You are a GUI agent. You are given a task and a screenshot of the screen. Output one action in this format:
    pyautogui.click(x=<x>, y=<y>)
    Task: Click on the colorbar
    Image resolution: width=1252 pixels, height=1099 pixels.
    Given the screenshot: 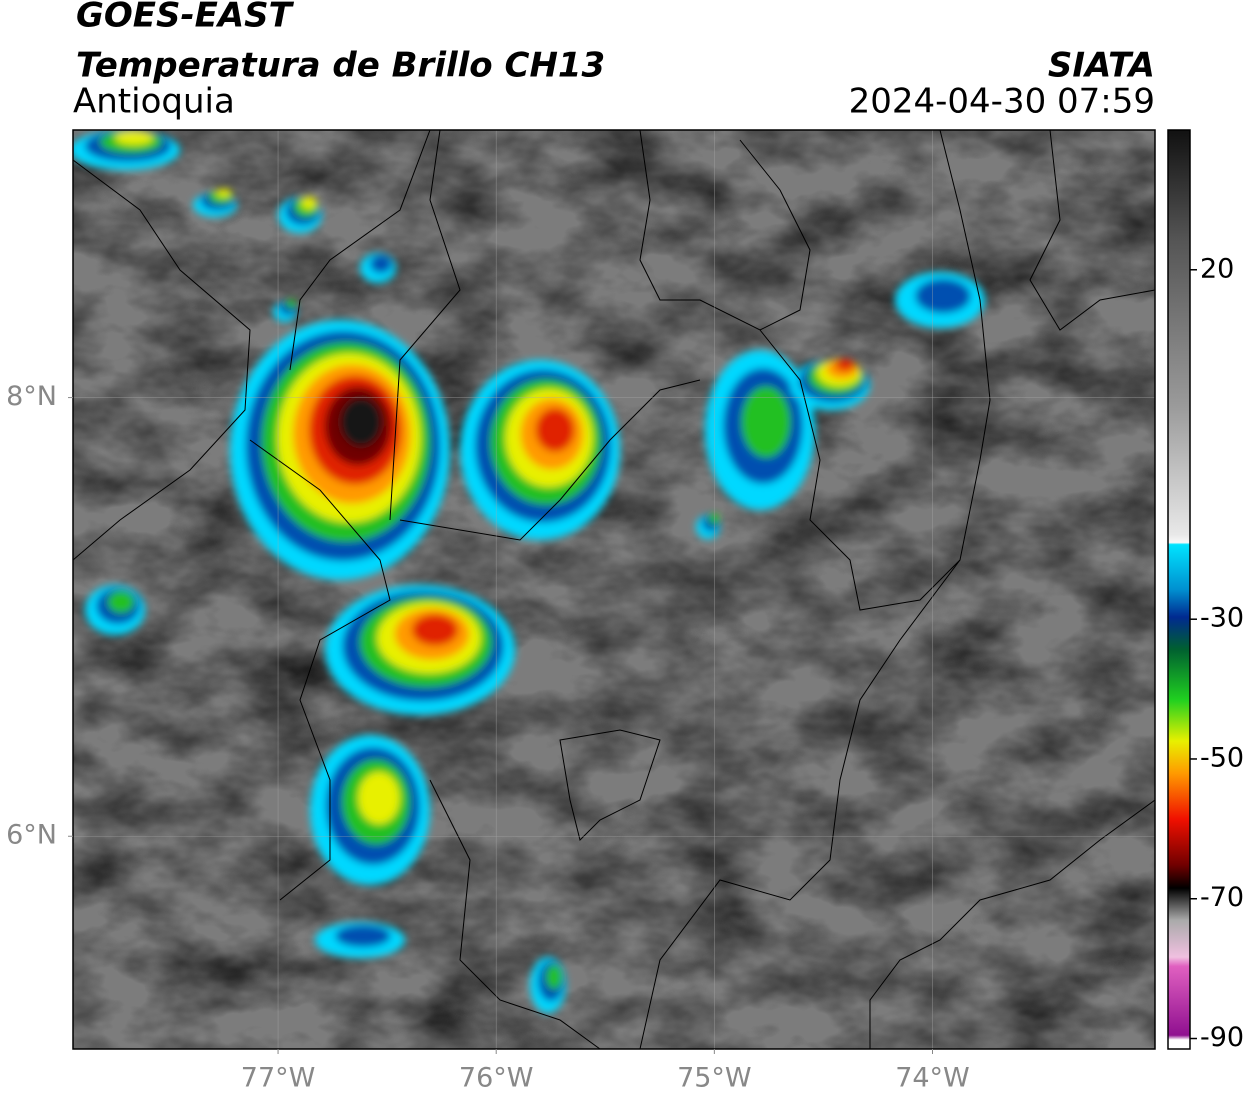 What is the action you would take?
    pyautogui.click(x=1179, y=589)
    